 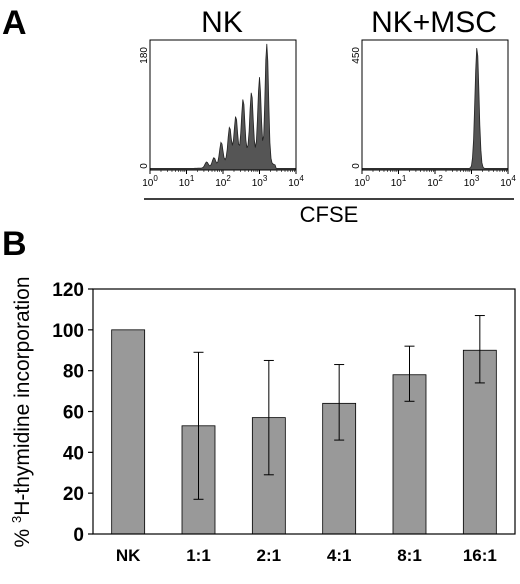 I want to click on histogram-nk-ymin: 0, so click(x=144, y=166).